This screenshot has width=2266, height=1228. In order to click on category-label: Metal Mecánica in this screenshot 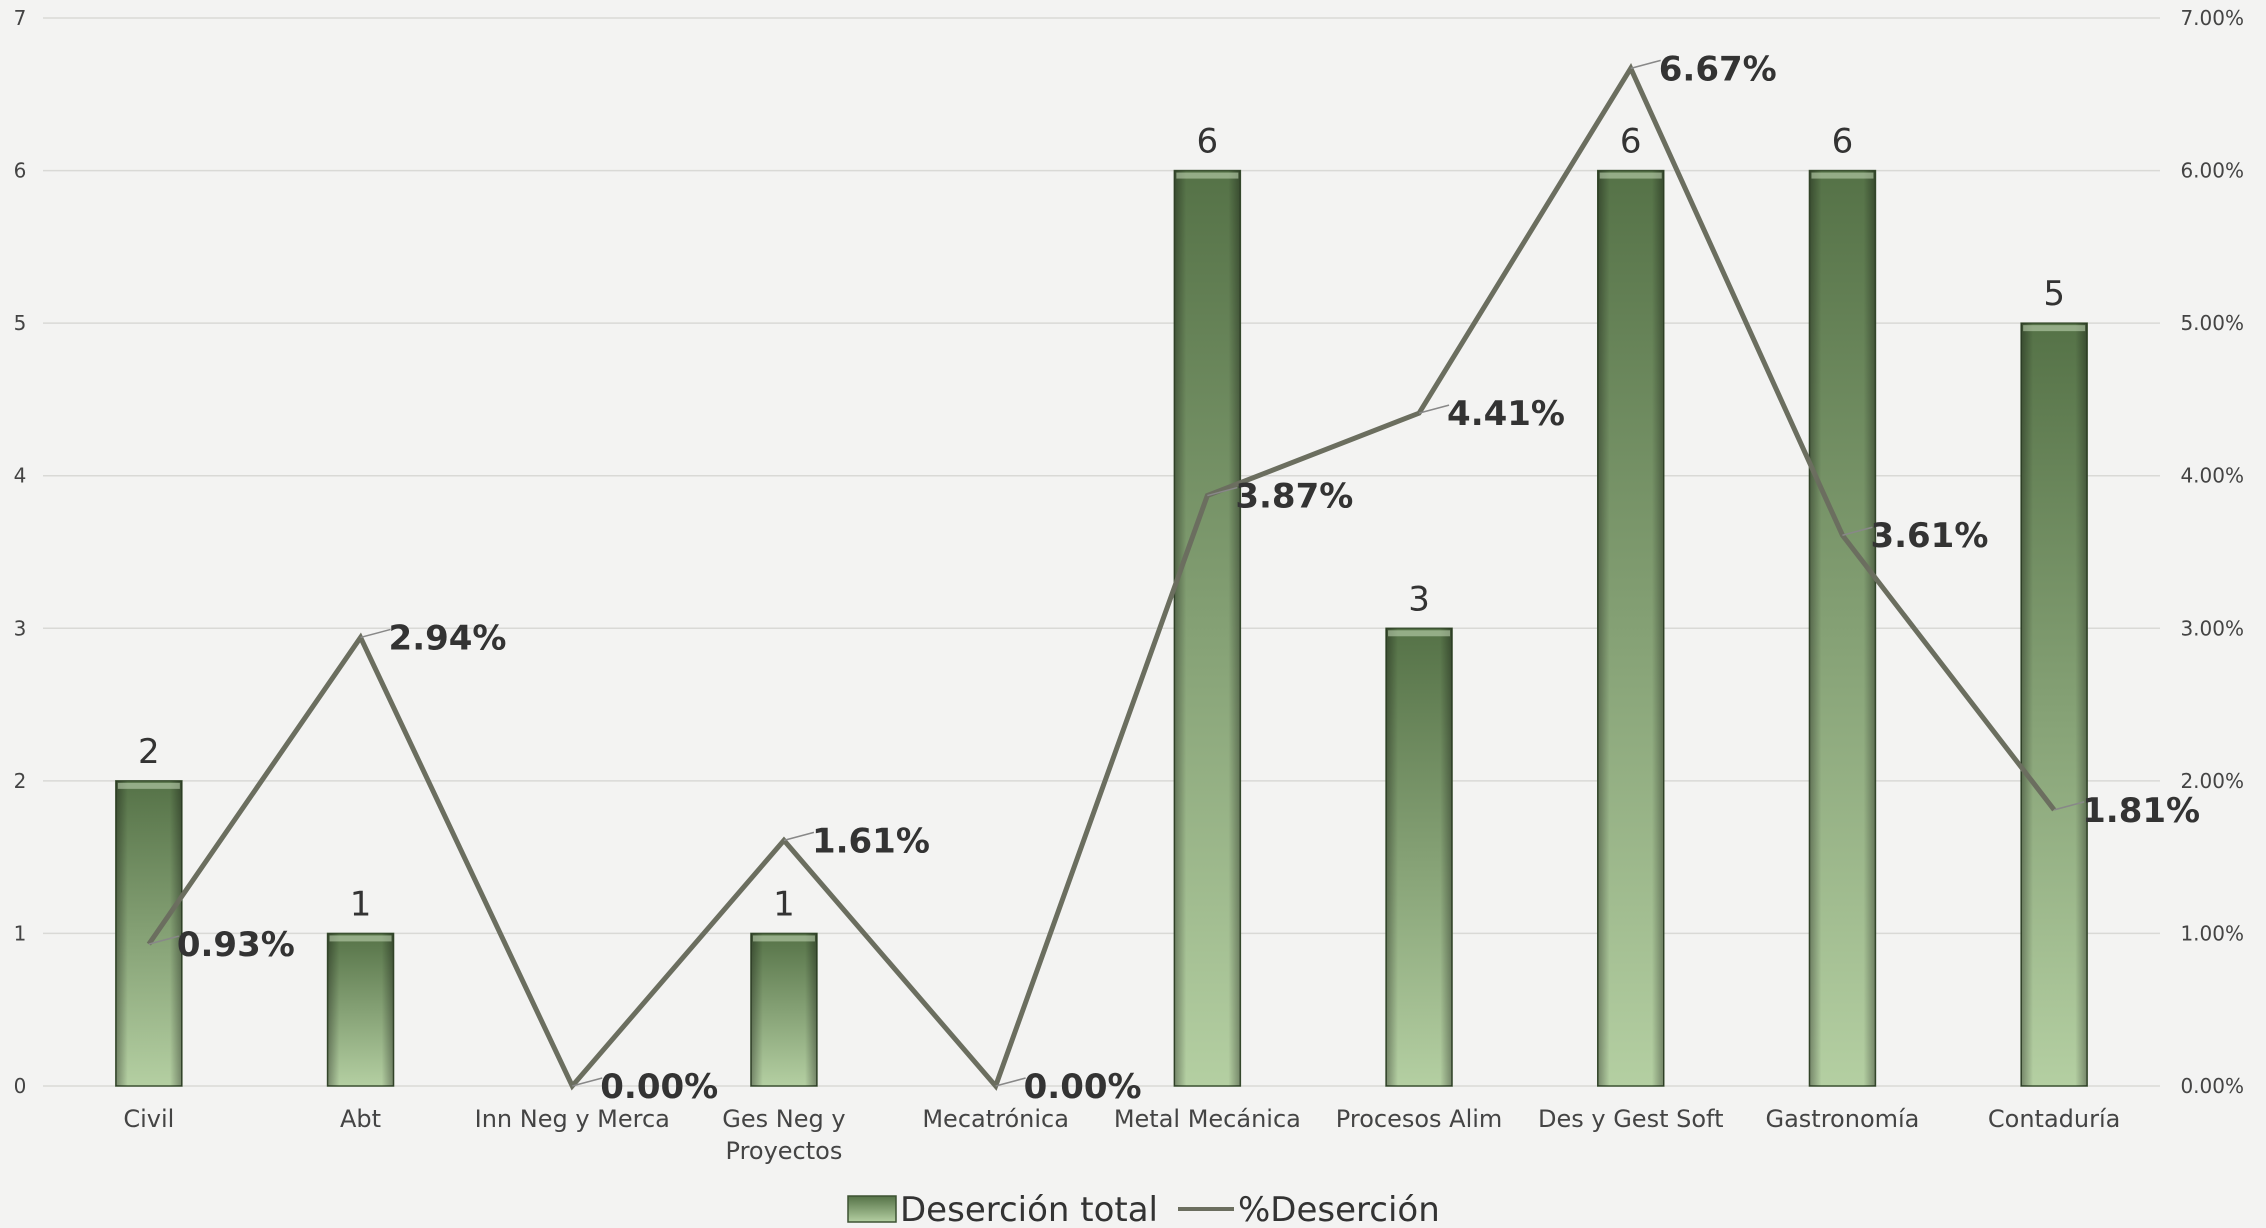, I will do `click(1207, 1119)`.